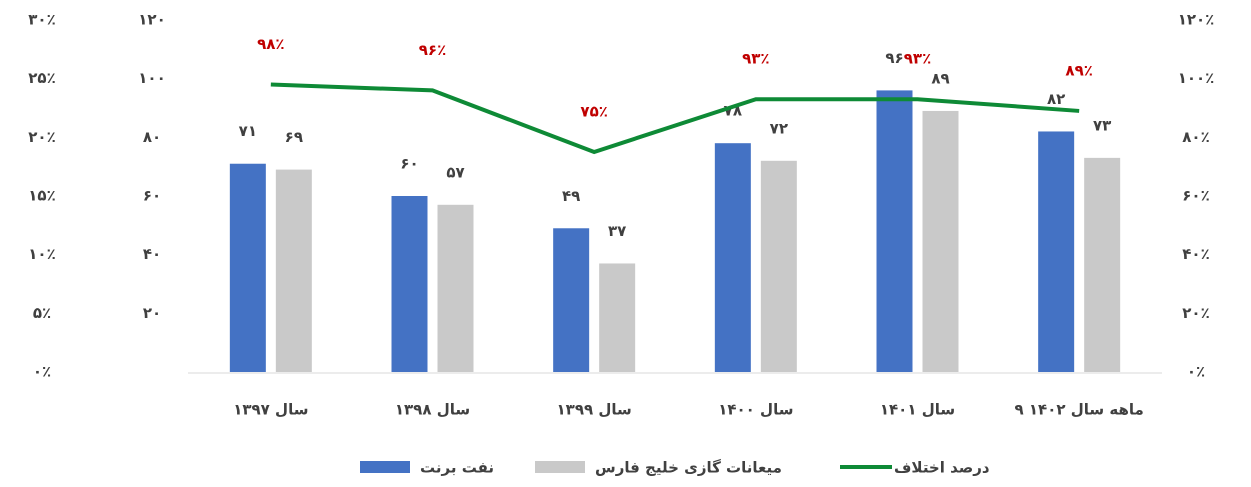  I want to click on x-tick-label: سال ۱۴۰۱, so click(917, 410).